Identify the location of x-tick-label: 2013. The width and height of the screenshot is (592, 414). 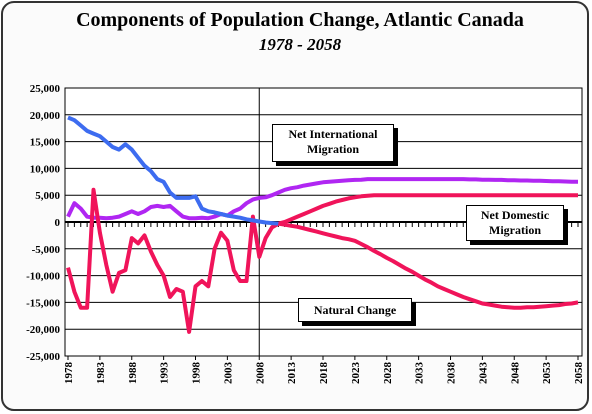
(292, 373).